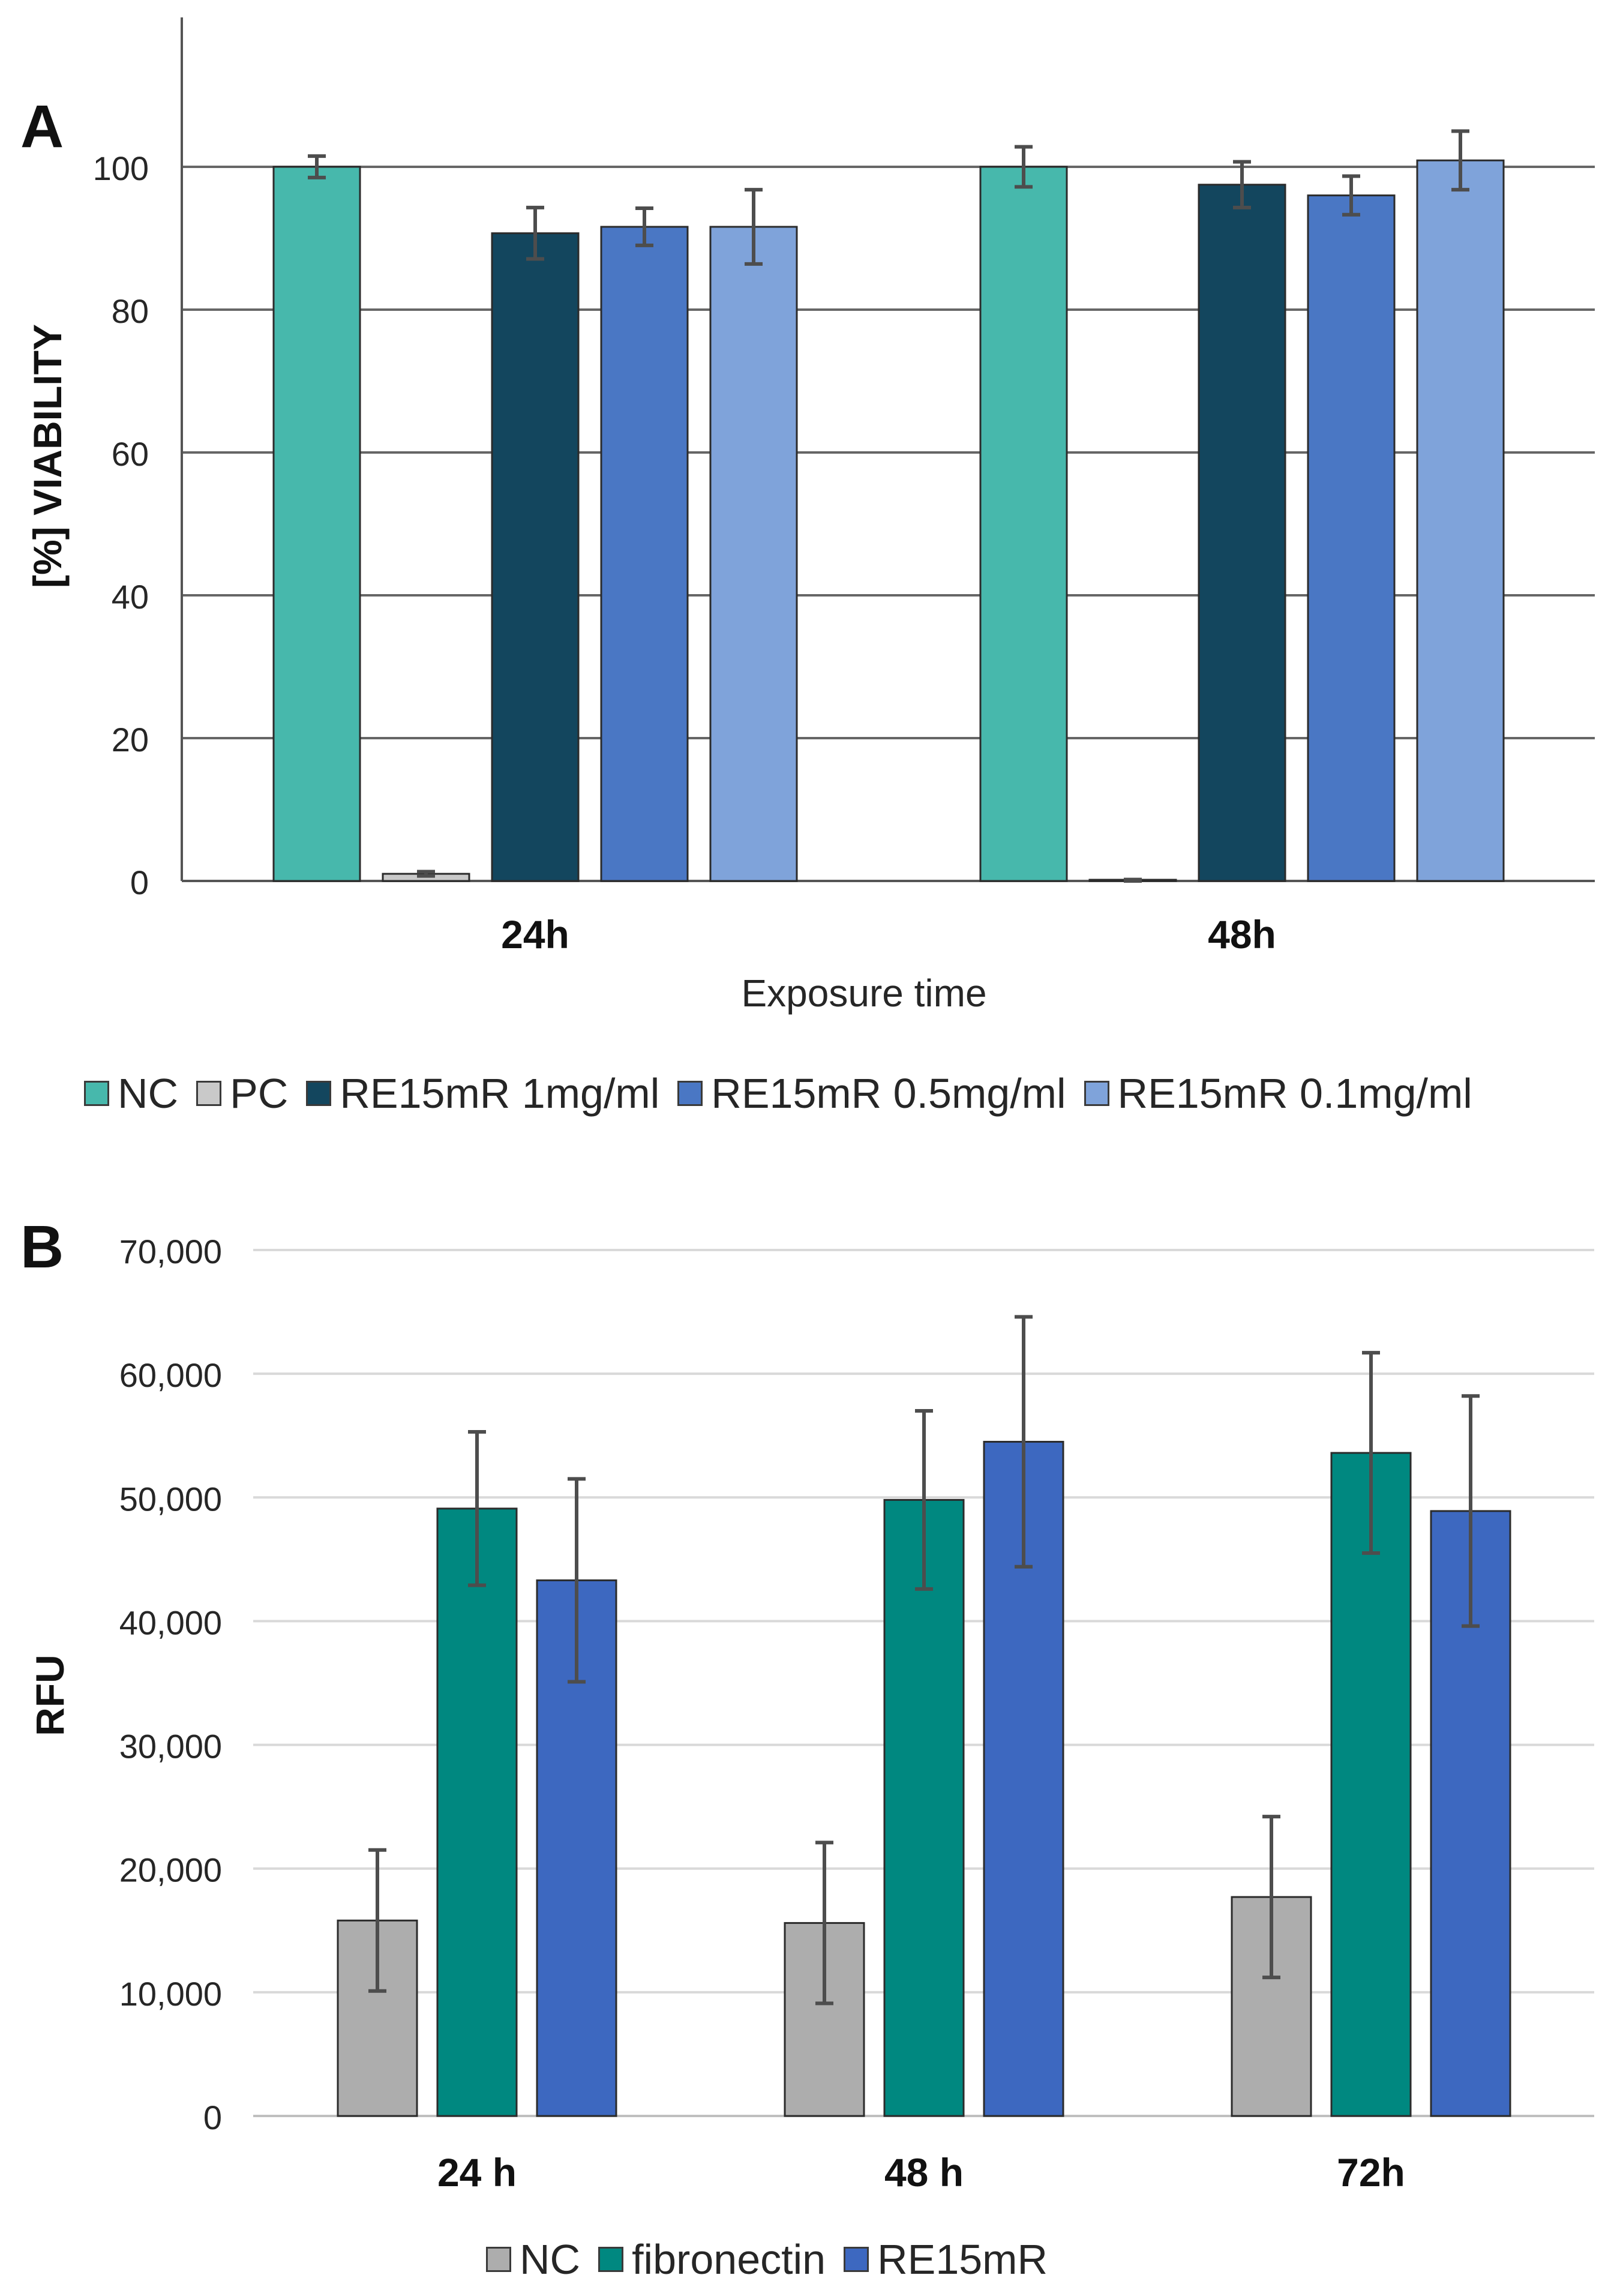 The image size is (1617, 2296). I want to click on bar-fibronectin-72h, so click(1371, 1784).